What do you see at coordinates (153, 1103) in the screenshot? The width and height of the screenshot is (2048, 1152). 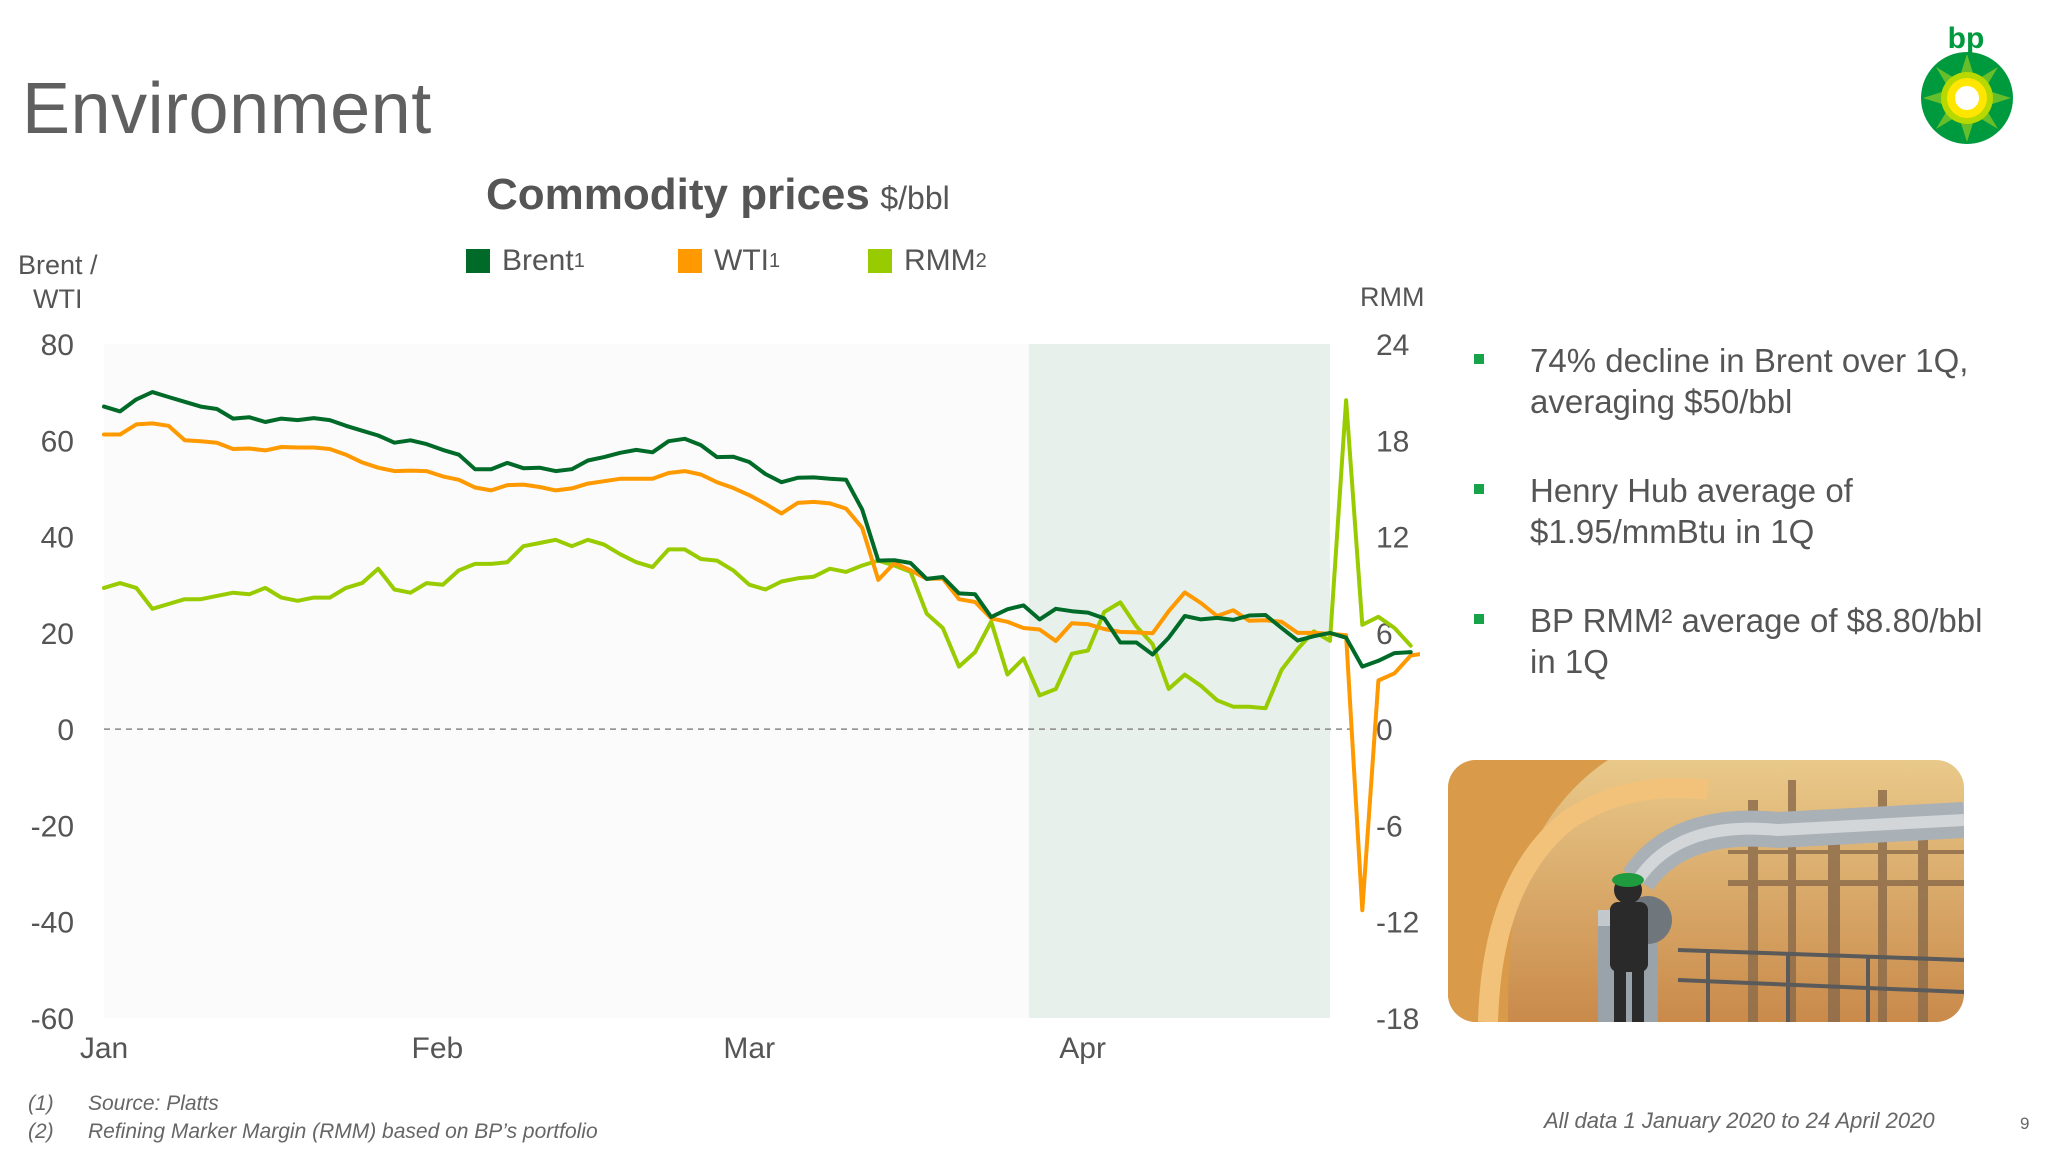 I see `footnote-text: Source: Platts` at bounding box center [153, 1103].